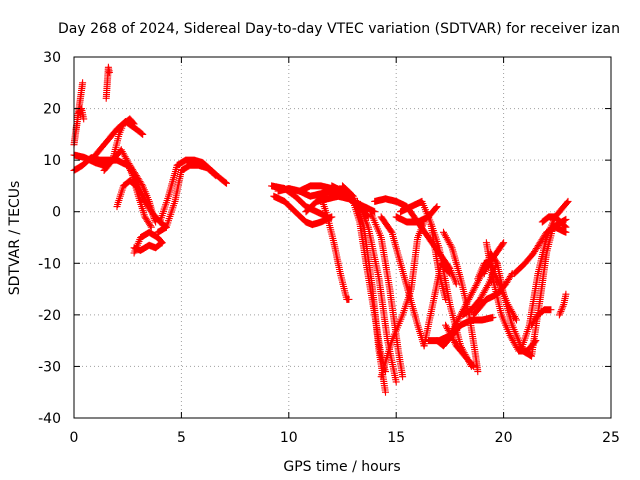 This screenshot has height=480, width=640. Describe the element at coordinates (341, 467) in the screenshot. I see `x-axis-label: GPS time / hours` at that location.